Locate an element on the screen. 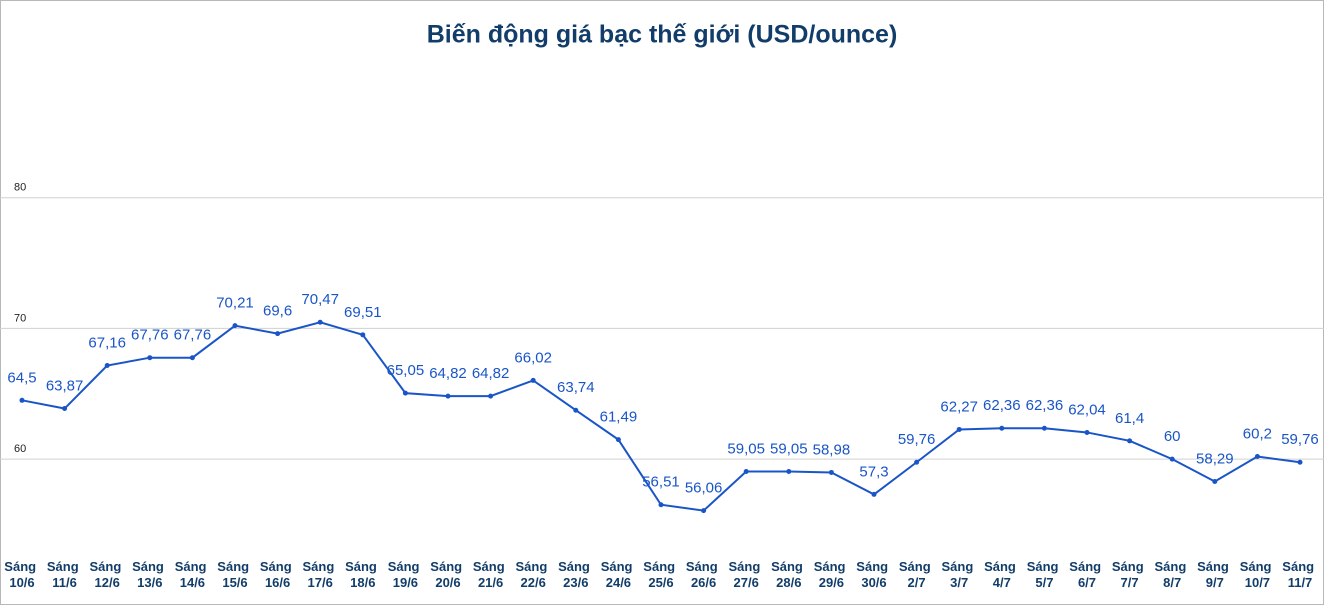  data-label: 57,3 is located at coordinates (873, 471).